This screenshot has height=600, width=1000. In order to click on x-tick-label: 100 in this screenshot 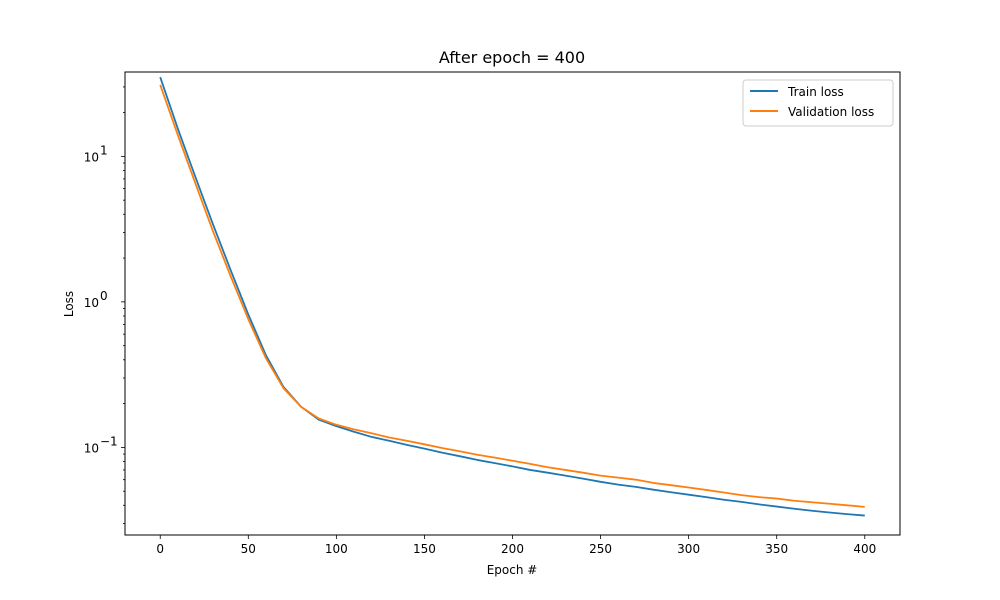, I will do `click(336, 549)`.